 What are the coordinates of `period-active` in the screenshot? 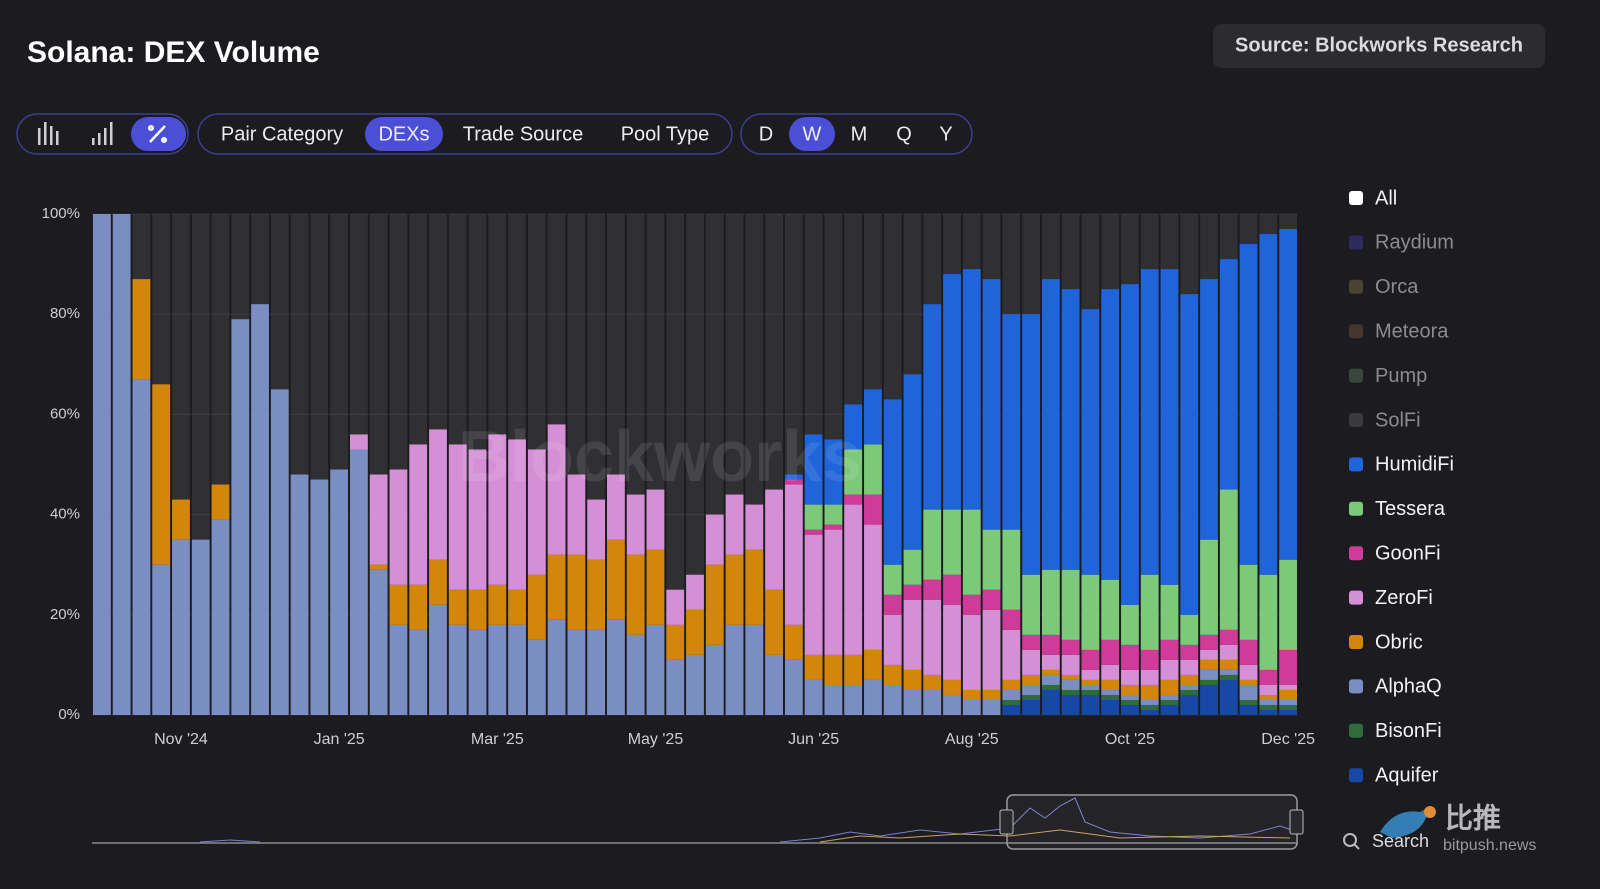 It's located at (812, 134).